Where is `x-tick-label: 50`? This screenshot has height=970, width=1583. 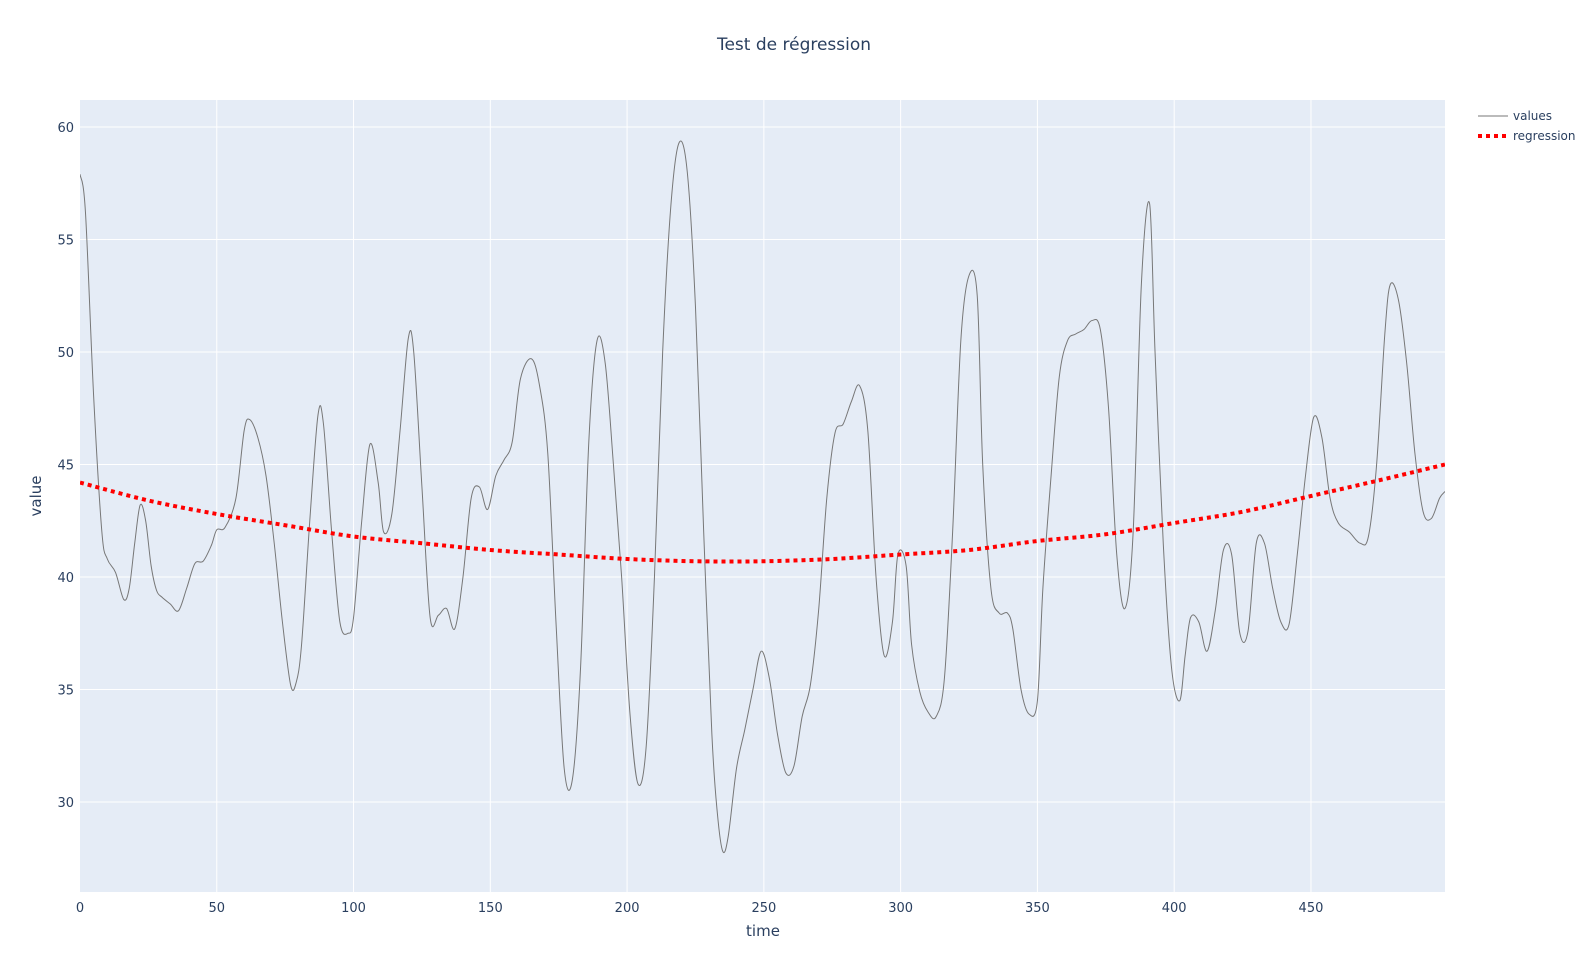
x-tick-label: 50 is located at coordinates (217, 908).